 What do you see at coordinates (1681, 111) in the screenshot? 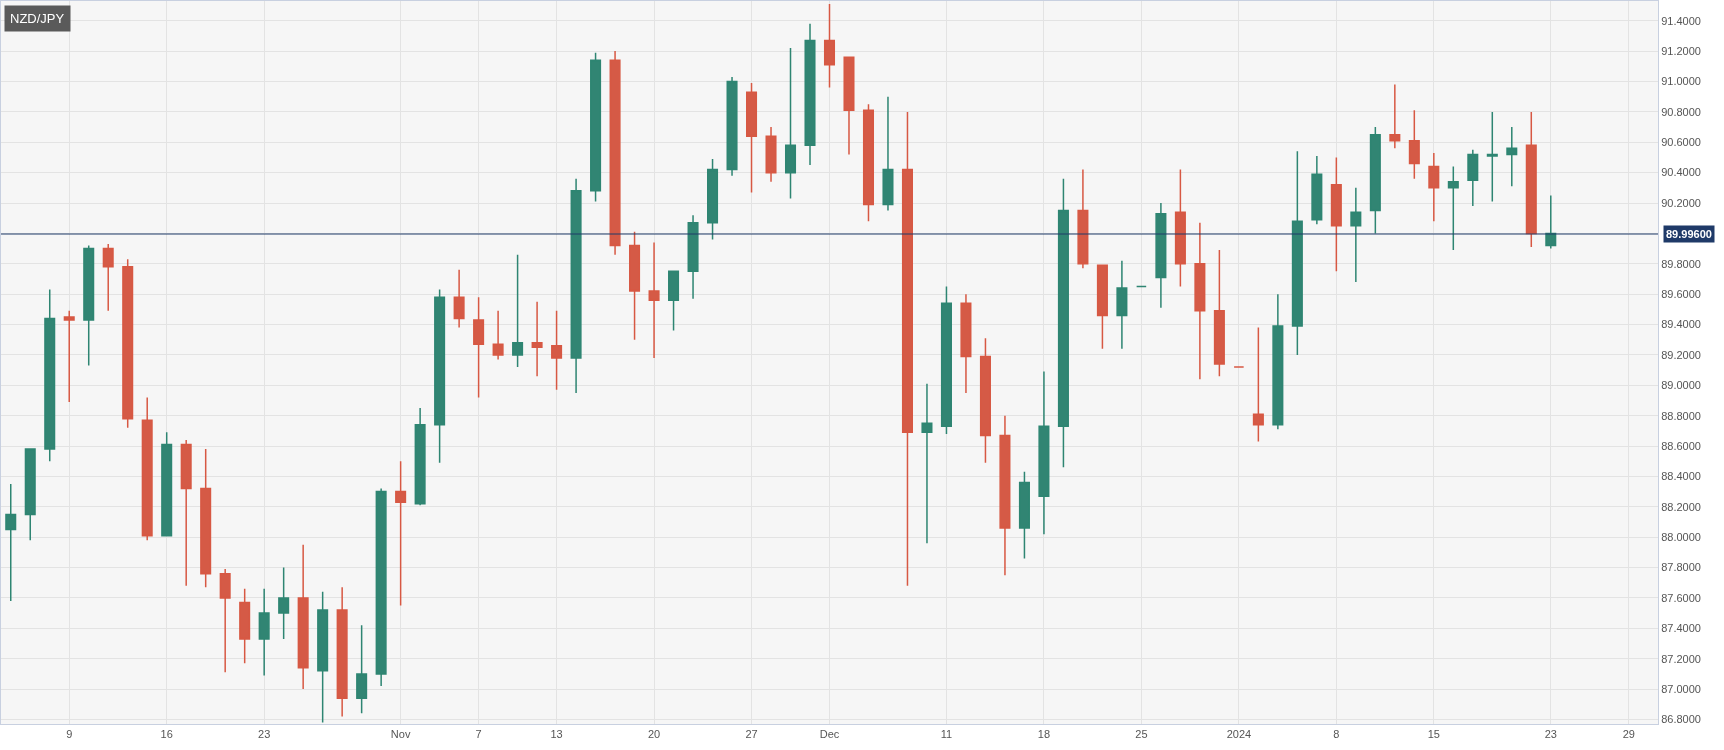
I see `y-tick-label: 90.8000` at bounding box center [1681, 111].